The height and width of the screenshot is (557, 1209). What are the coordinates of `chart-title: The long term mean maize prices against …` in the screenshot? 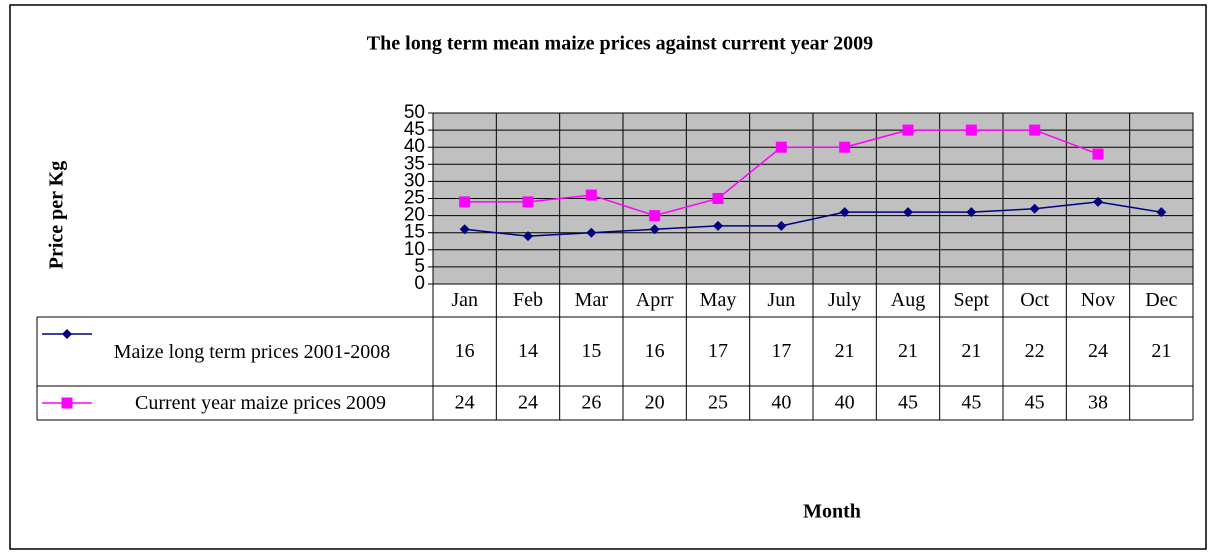 It's located at (620, 44).